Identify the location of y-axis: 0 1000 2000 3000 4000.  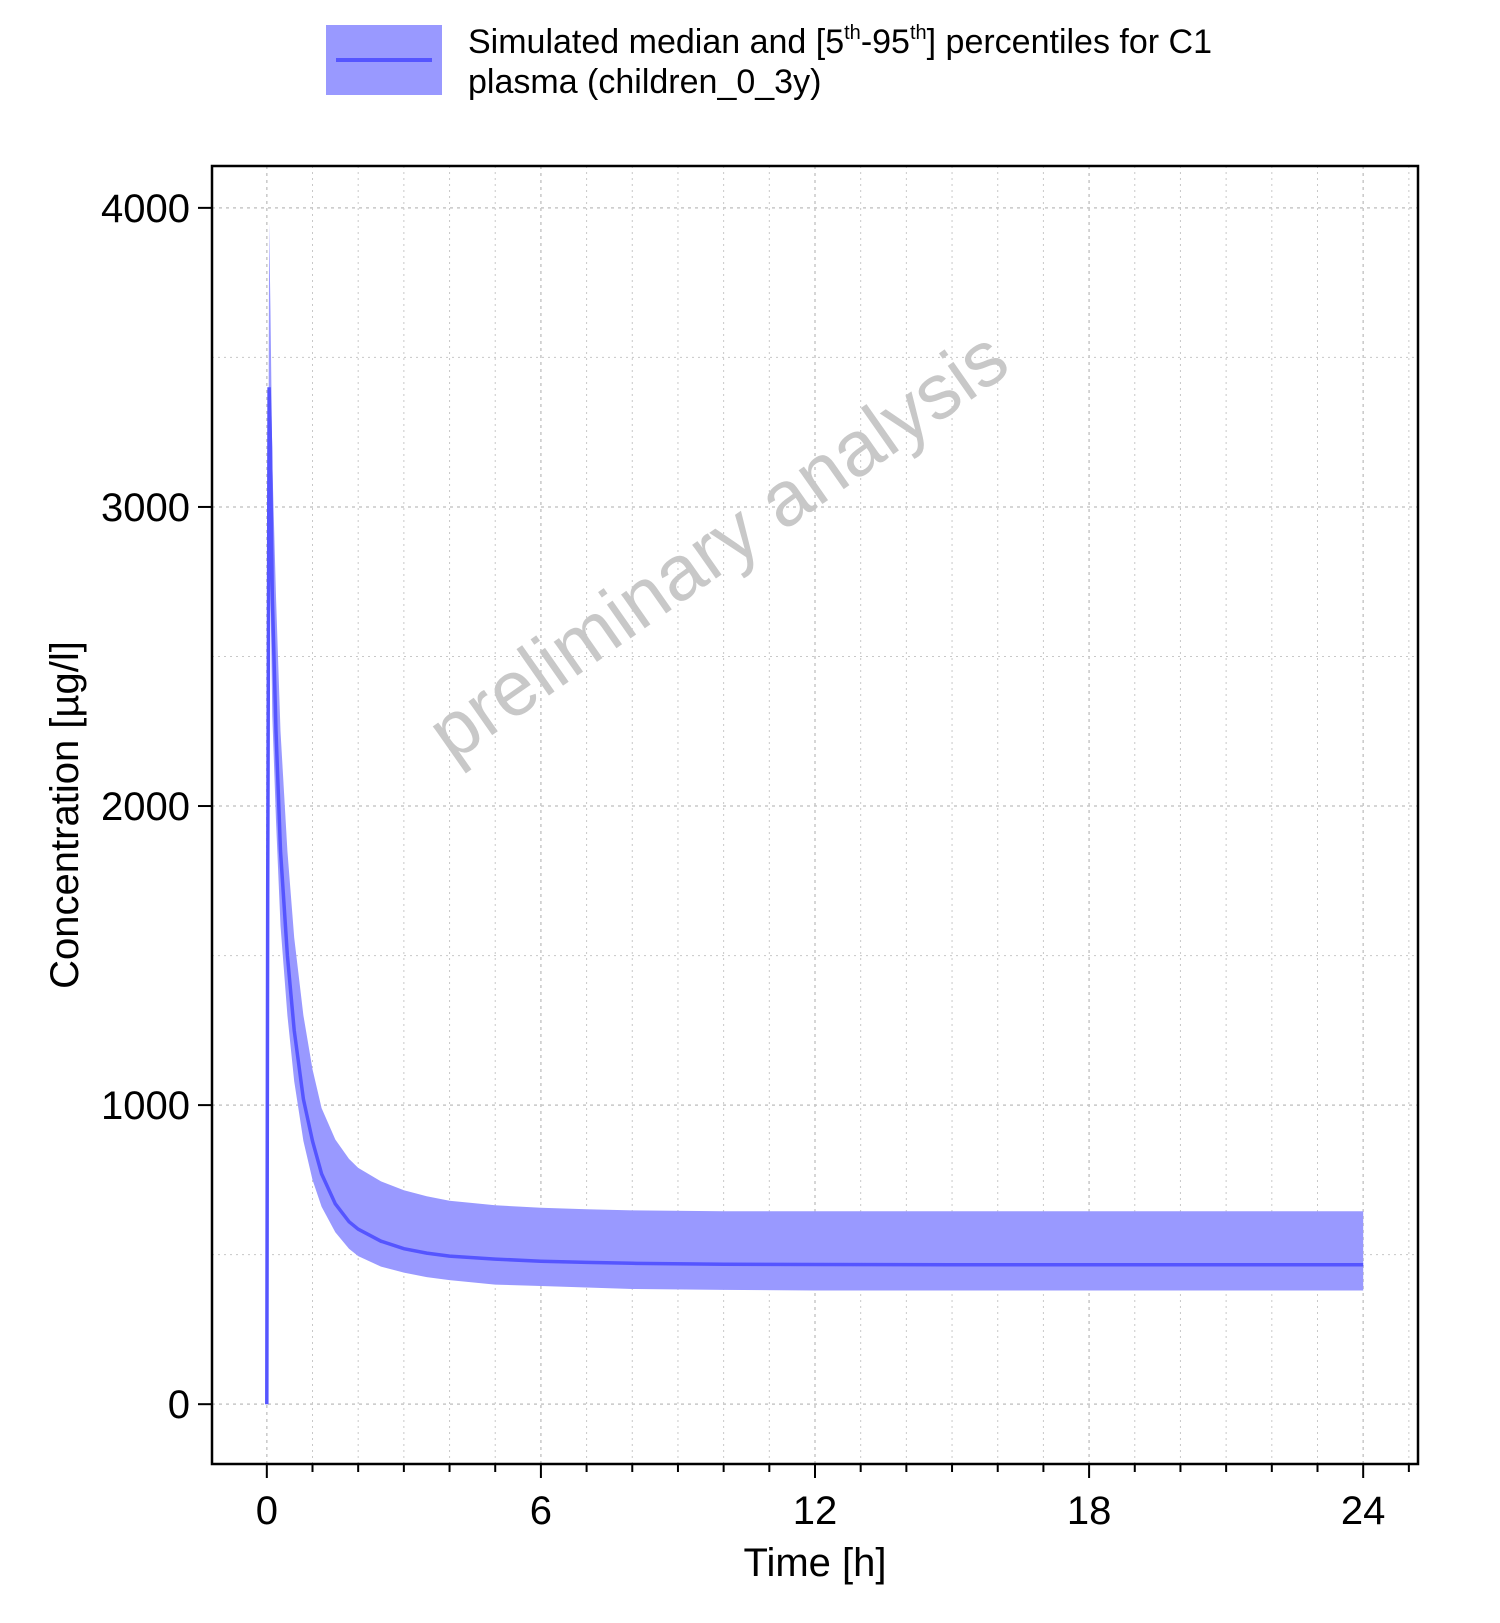
(156, 807).